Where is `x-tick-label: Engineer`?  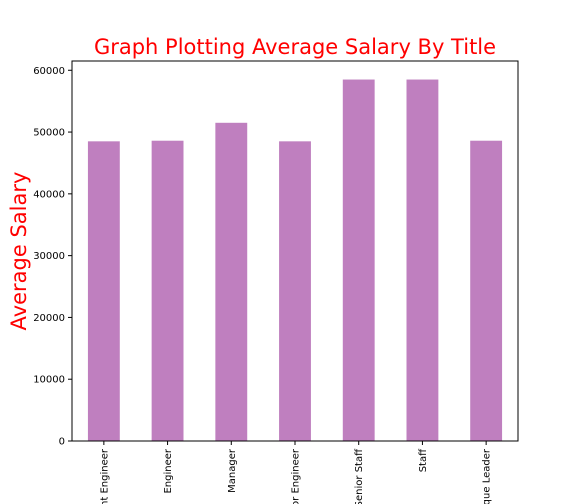 x-tick-label: Engineer is located at coordinates (168, 470).